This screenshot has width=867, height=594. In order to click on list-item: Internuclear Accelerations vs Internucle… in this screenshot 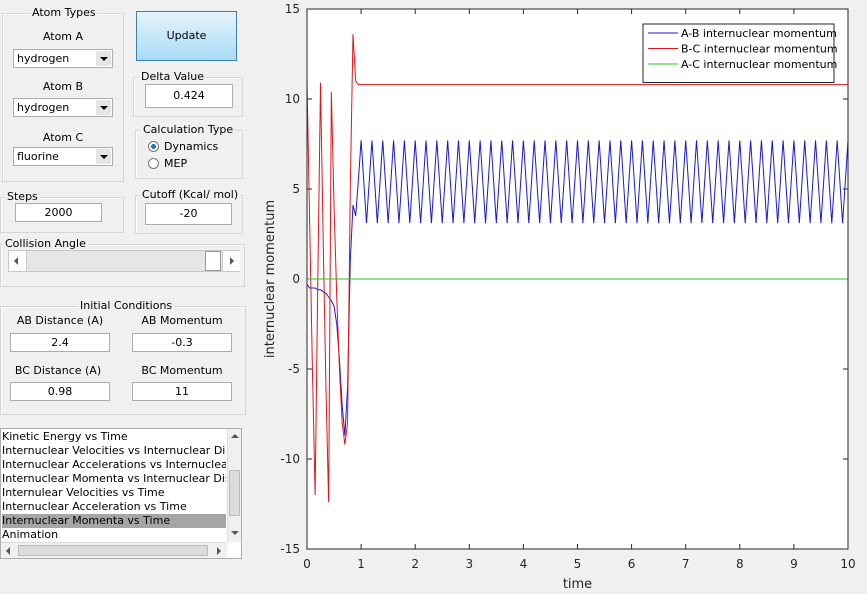, I will do `click(114, 464)`.